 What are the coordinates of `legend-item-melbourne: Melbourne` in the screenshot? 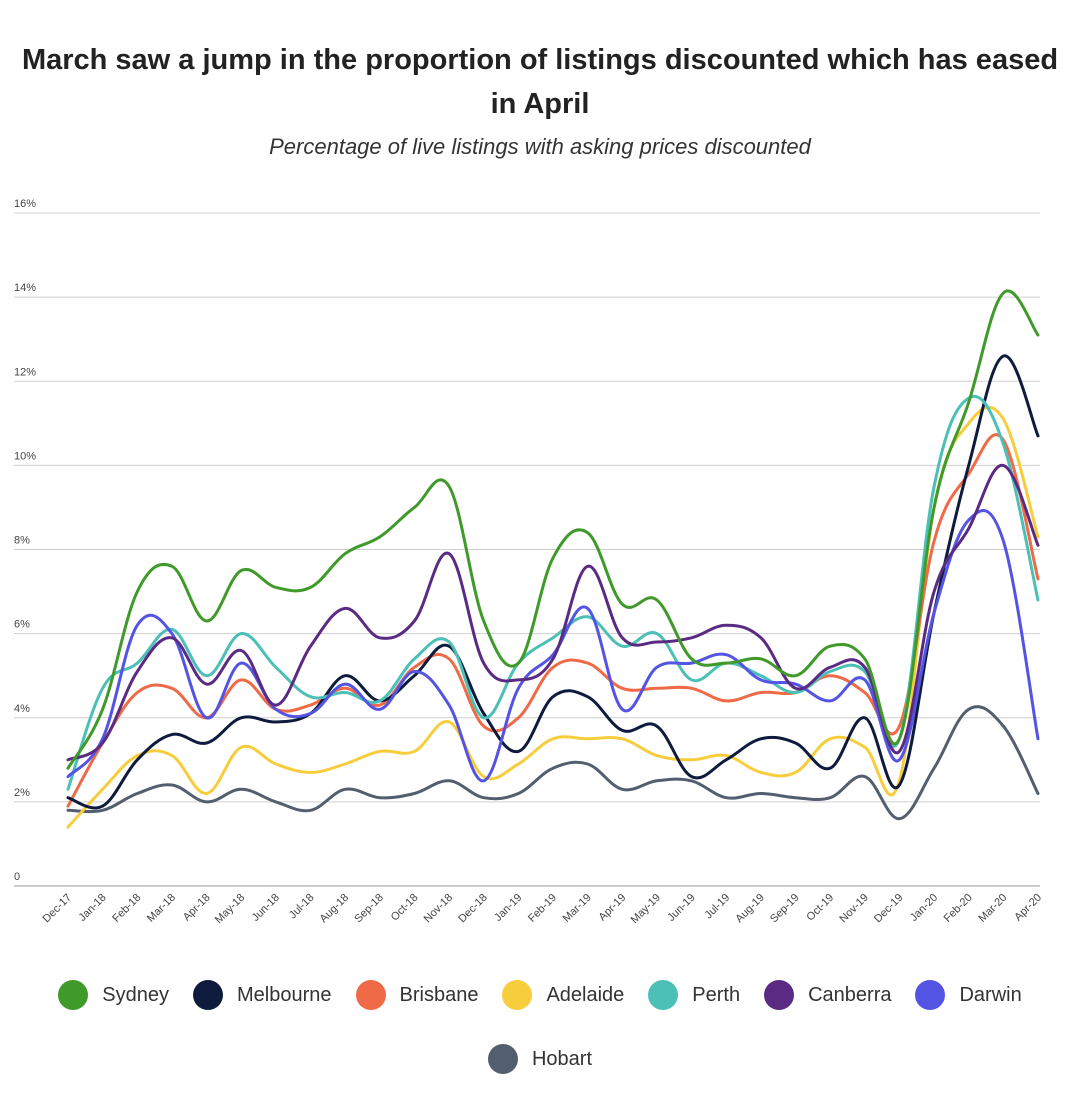 It's located at (262, 995).